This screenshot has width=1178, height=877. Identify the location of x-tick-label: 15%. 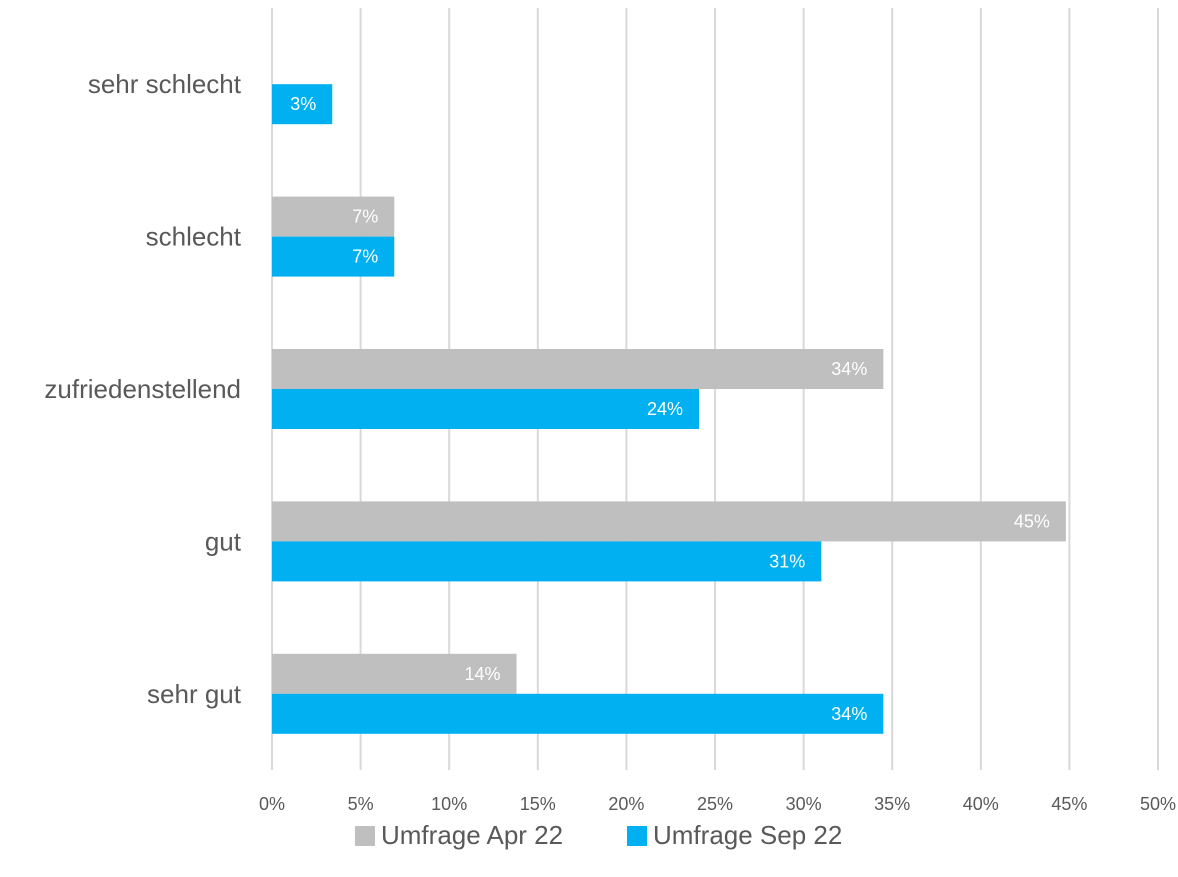
(538, 804).